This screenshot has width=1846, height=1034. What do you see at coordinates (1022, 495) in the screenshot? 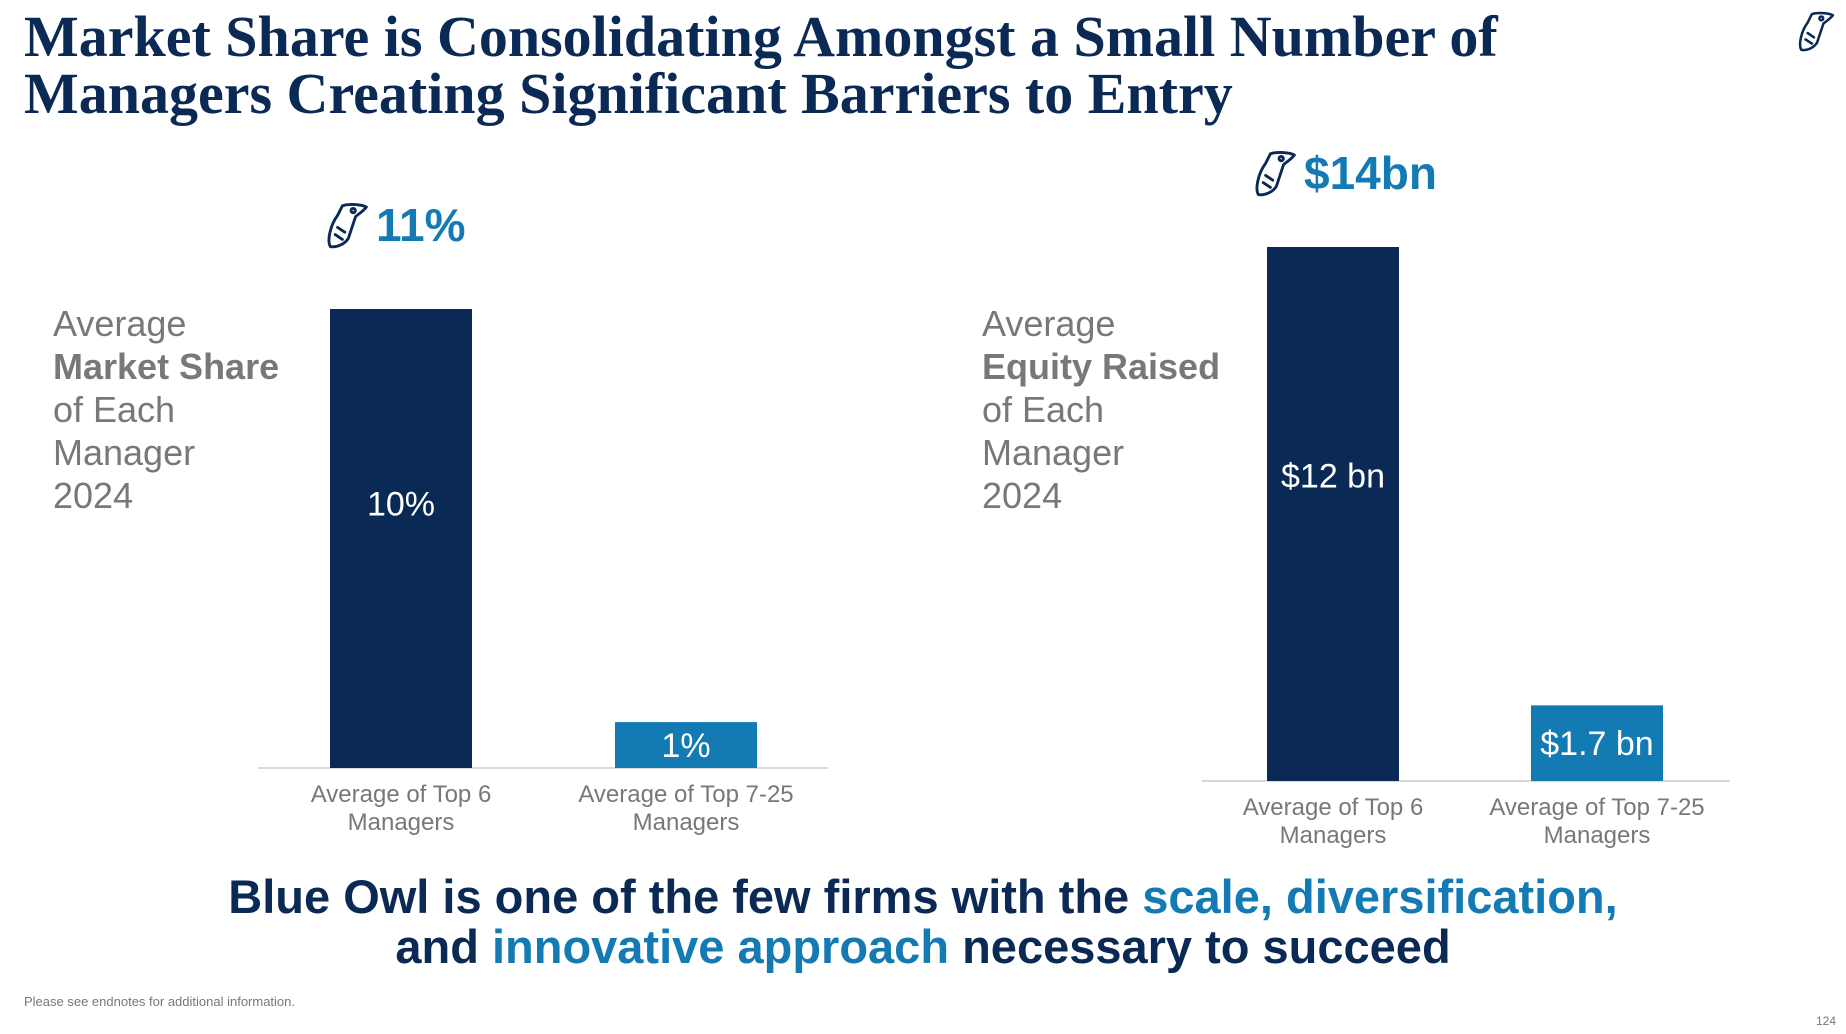
I see `right-label-line-5: 2024` at bounding box center [1022, 495].